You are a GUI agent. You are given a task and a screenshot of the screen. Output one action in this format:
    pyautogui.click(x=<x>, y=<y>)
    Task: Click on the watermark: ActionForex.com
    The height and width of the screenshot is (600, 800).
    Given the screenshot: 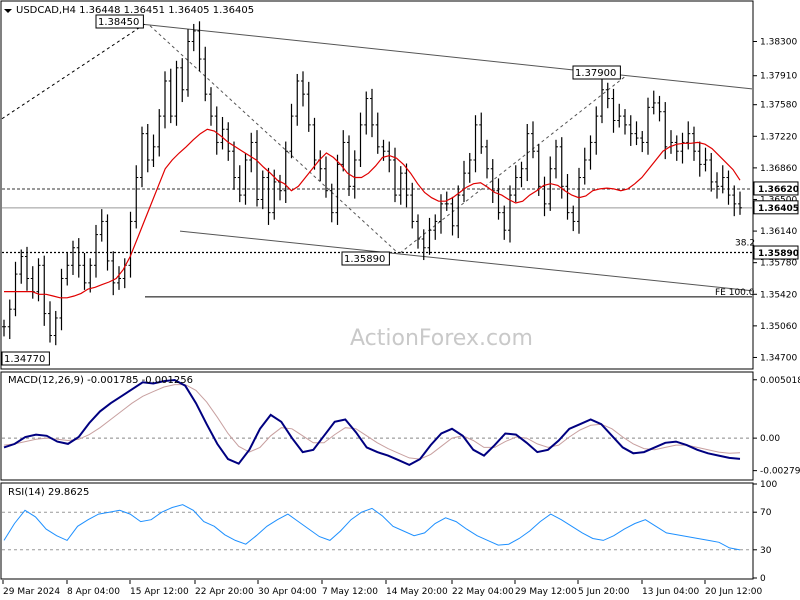 What is the action you would take?
    pyautogui.click(x=441, y=338)
    